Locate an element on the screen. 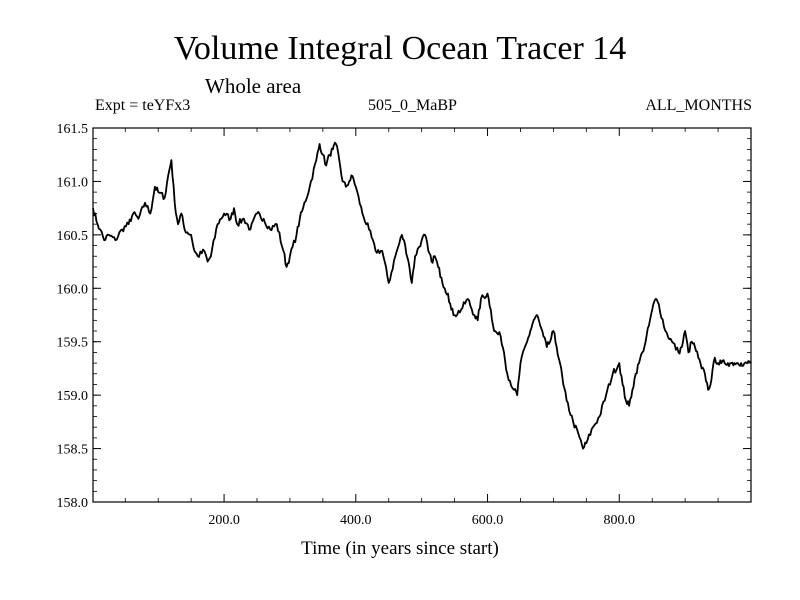 The height and width of the screenshot is (600, 800). y-tick-label: 159.0 is located at coordinates (73, 396).